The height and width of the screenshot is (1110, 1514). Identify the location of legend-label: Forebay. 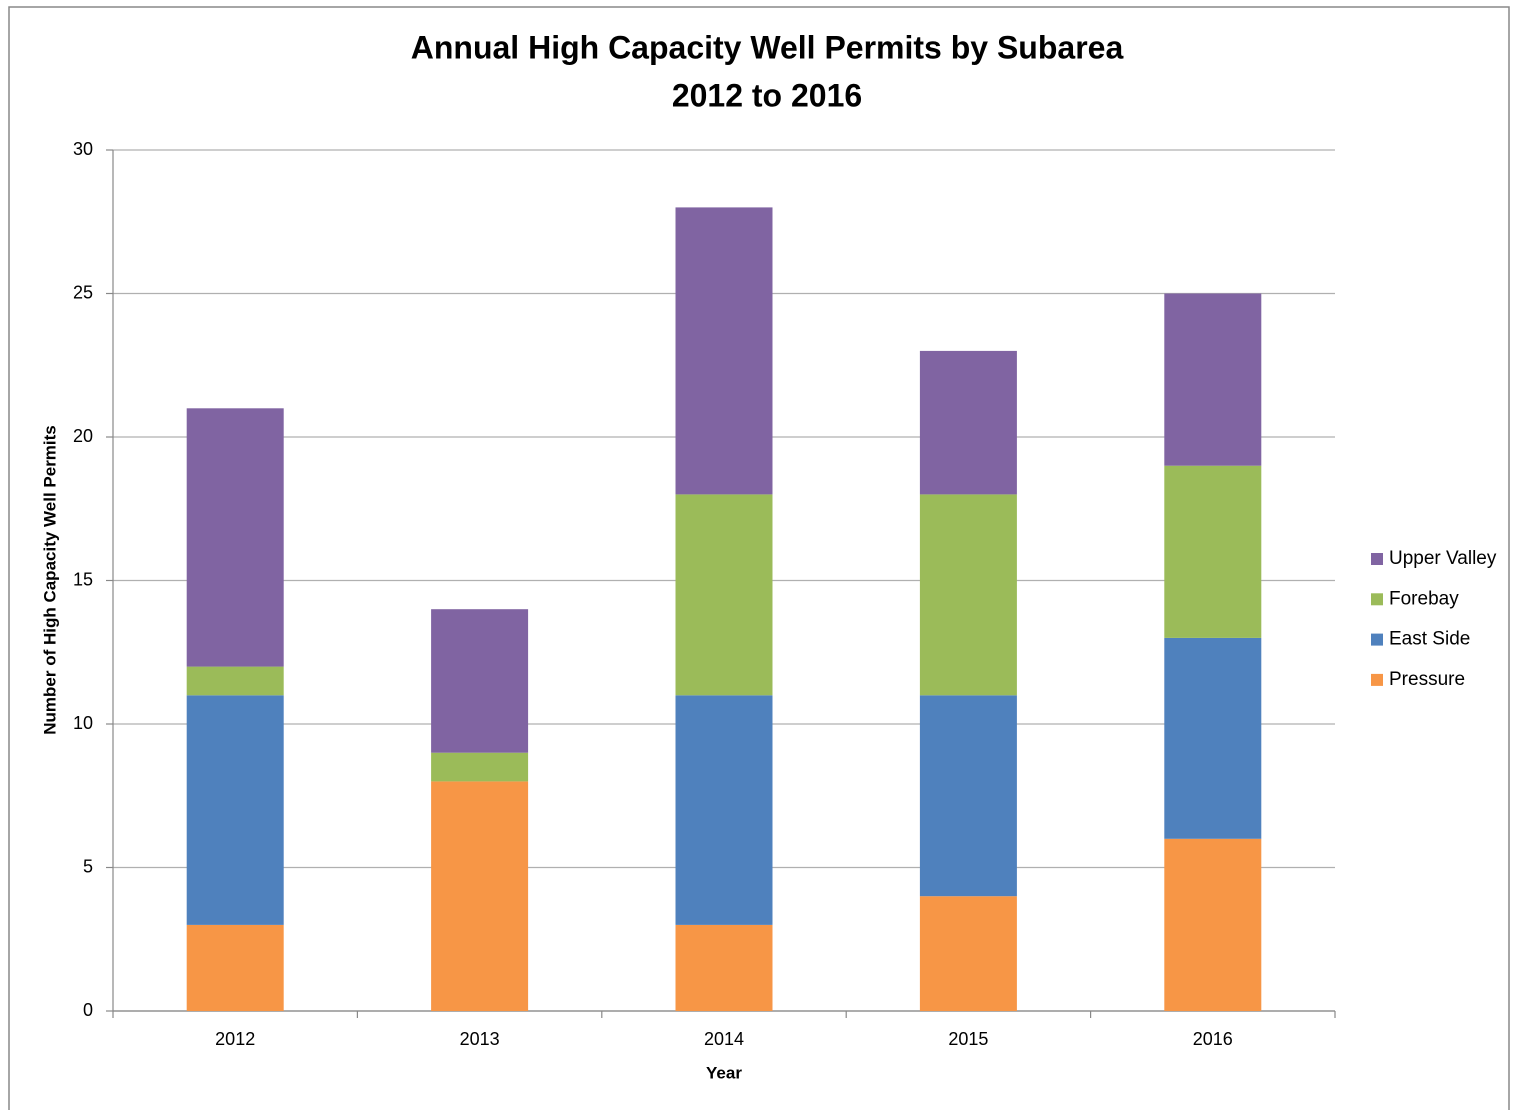
(1424, 598).